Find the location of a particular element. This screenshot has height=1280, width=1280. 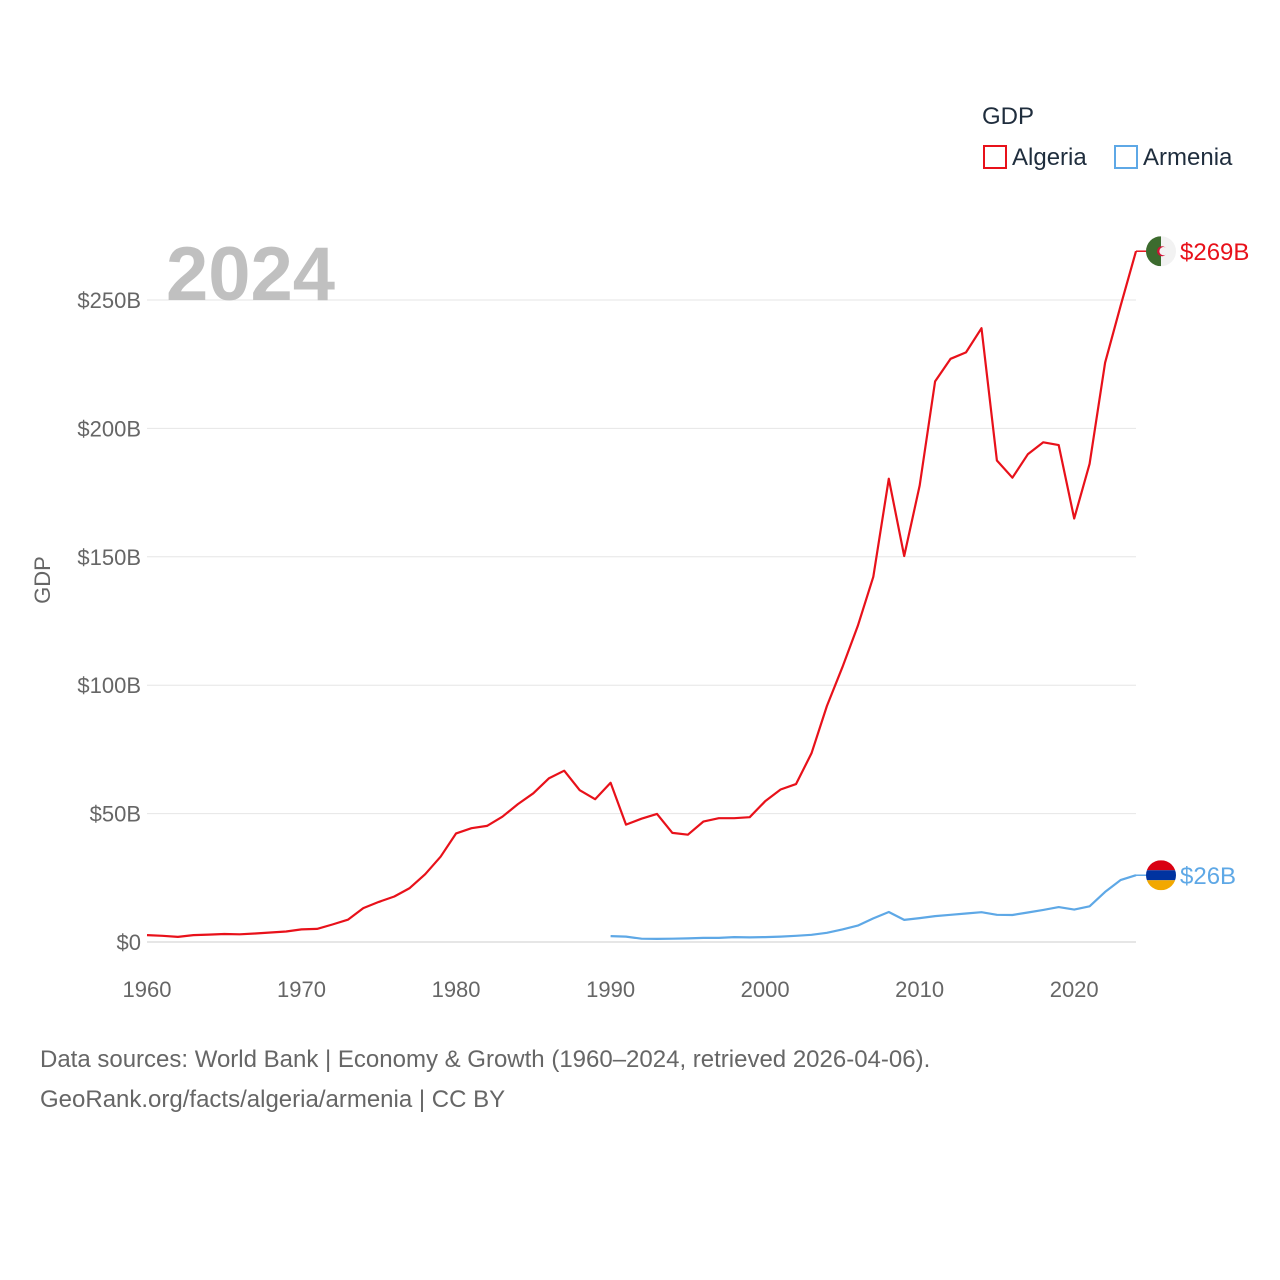

series-line-armenia is located at coordinates (873, 907).